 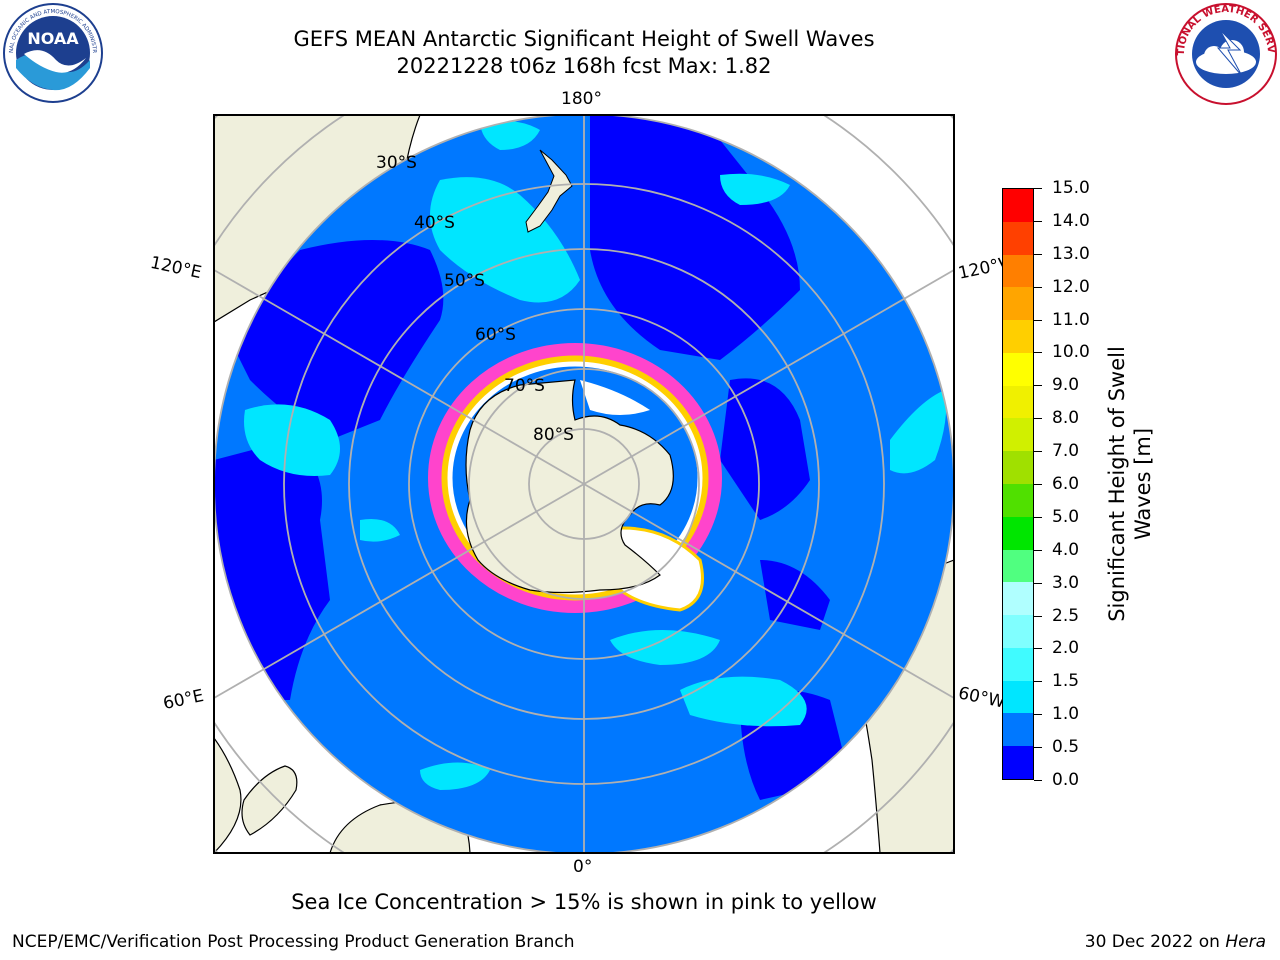 What do you see at coordinates (1066, 549) in the screenshot?
I see `colorbar-tick-label: 4.0` at bounding box center [1066, 549].